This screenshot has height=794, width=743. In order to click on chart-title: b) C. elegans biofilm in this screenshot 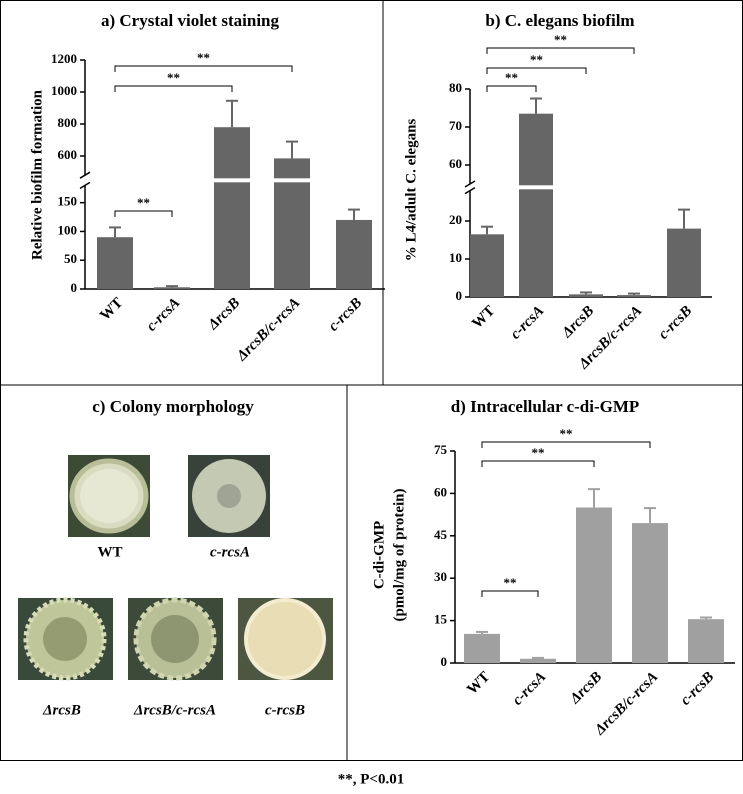, I will do `click(559, 20)`.